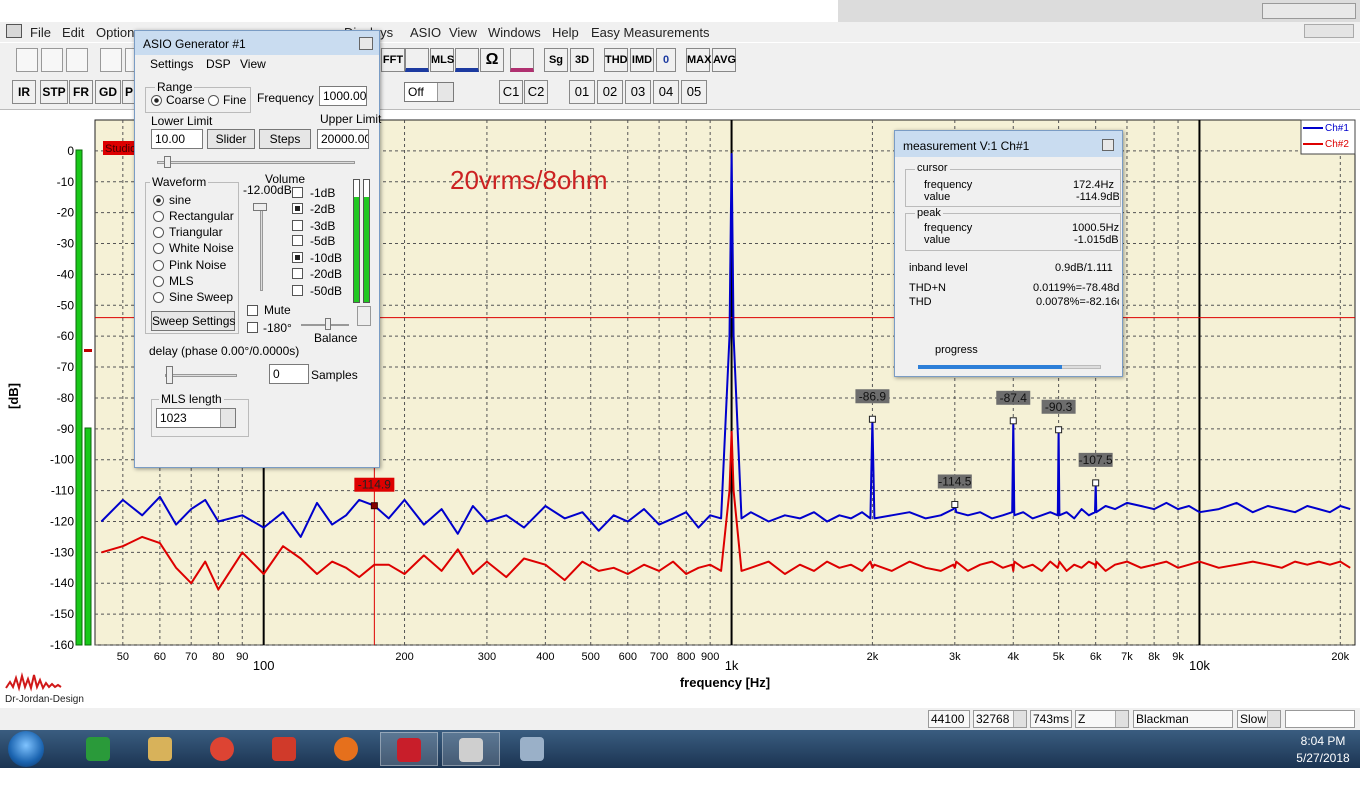 The image size is (1360, 792). Describe the element at coordinates (326, 258) in the screenshot. I see `checkbox-label: -10dB` at that location.